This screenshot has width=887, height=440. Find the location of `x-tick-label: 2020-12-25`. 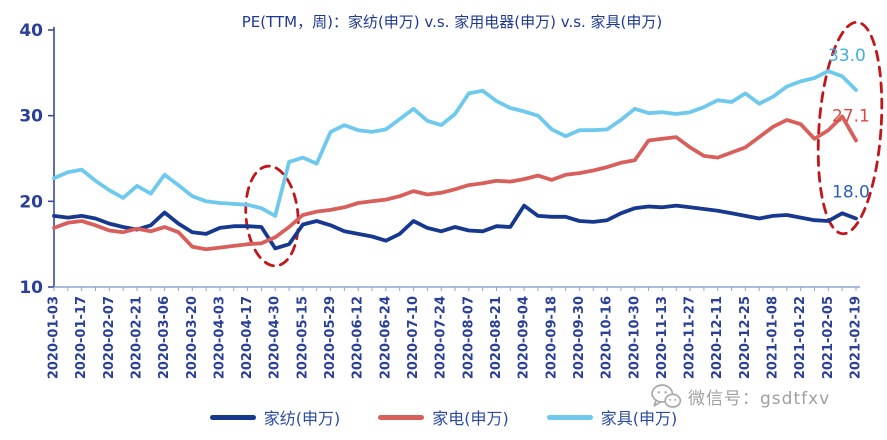

x-tick-label: 2020-12-25 is located at coordinates (745, 337).